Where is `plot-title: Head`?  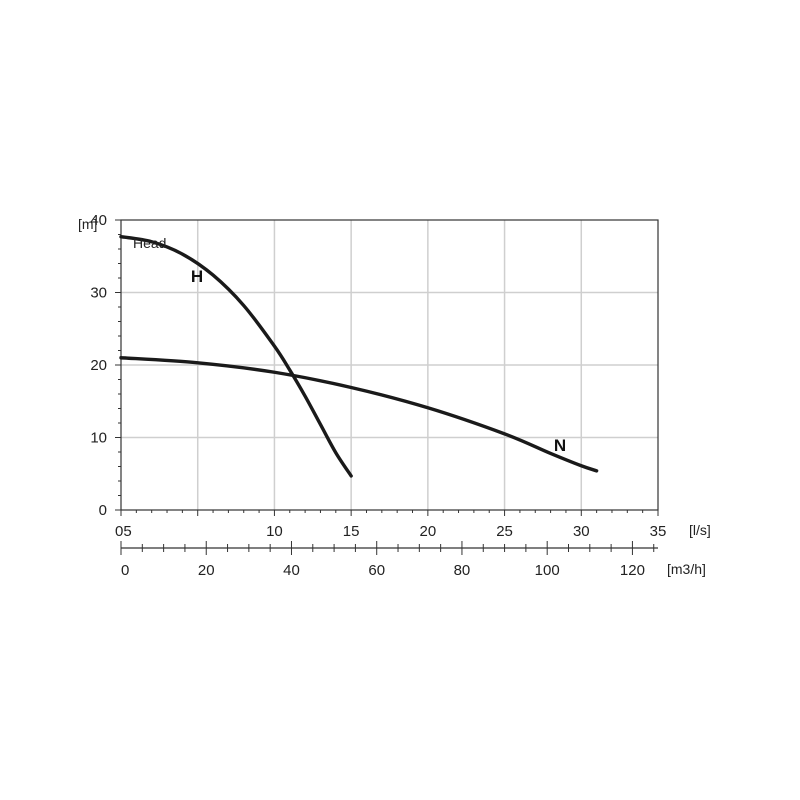 plot-title: Head is located at coordinates (149, 243).